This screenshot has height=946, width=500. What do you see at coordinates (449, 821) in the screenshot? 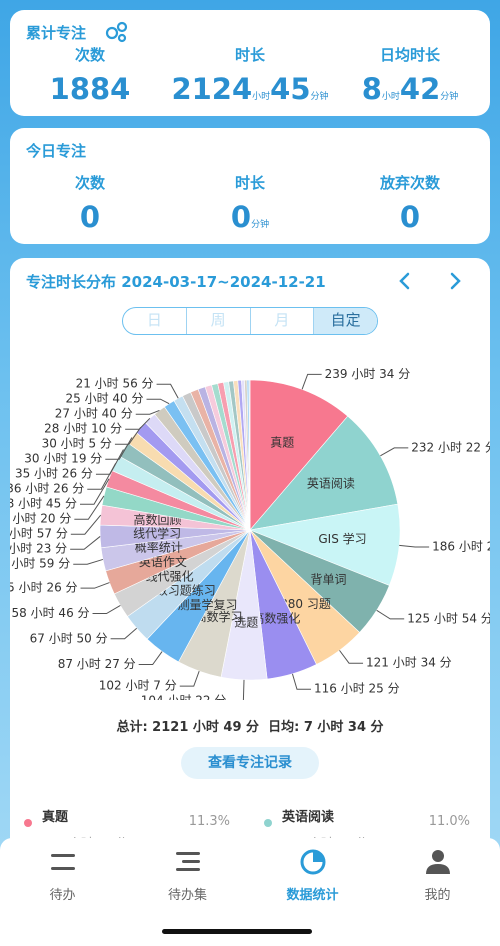
I see `legend-percent: 11.0%` at bounding box center [449, 821].